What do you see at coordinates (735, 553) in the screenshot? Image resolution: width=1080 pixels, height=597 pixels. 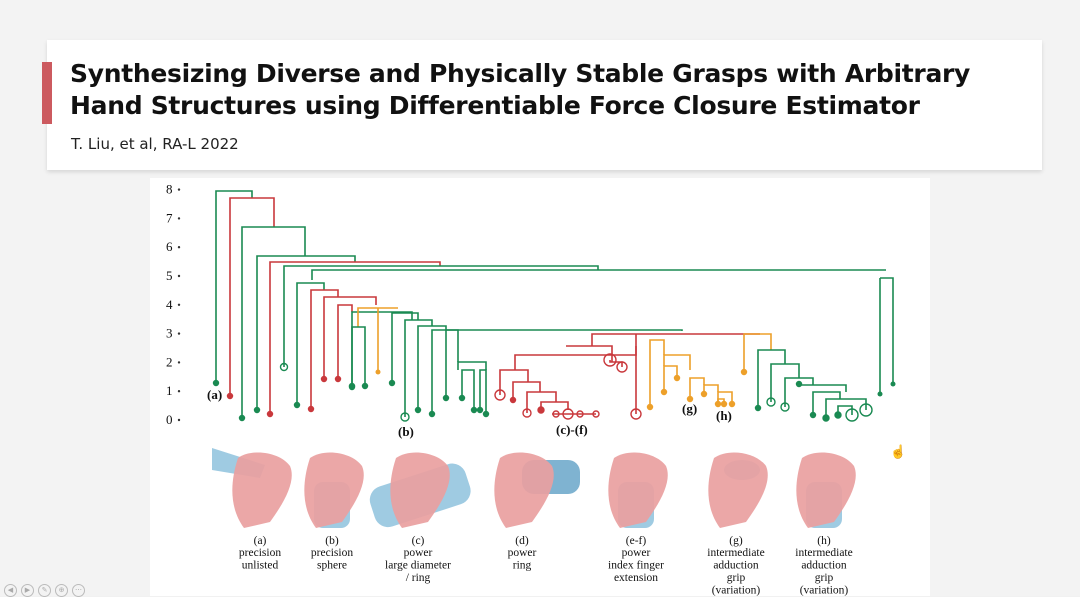 I see `caption-line: intermediate` at bounding box center [735, 553].